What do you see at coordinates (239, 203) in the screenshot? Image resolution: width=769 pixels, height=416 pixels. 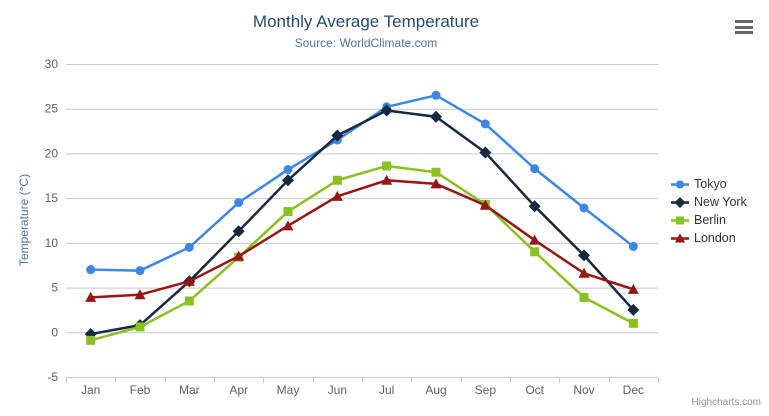 I see `data-point-tokyo-Apr` at bounding box center [239, 203].